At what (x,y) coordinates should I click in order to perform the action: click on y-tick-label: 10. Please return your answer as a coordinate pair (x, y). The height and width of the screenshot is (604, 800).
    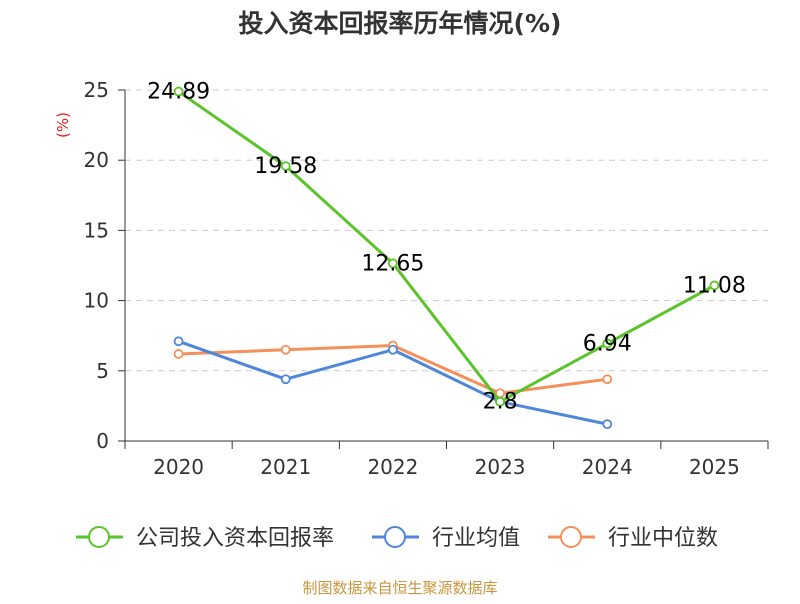
    Looking at the image, I should click on (96, 301).